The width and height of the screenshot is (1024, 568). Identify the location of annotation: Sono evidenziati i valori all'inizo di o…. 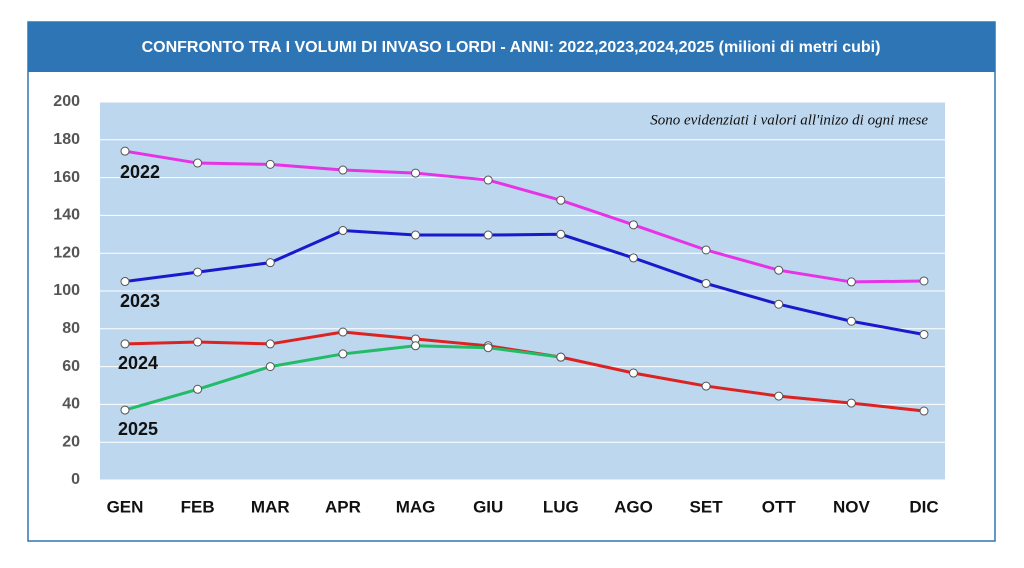
(789, 120).